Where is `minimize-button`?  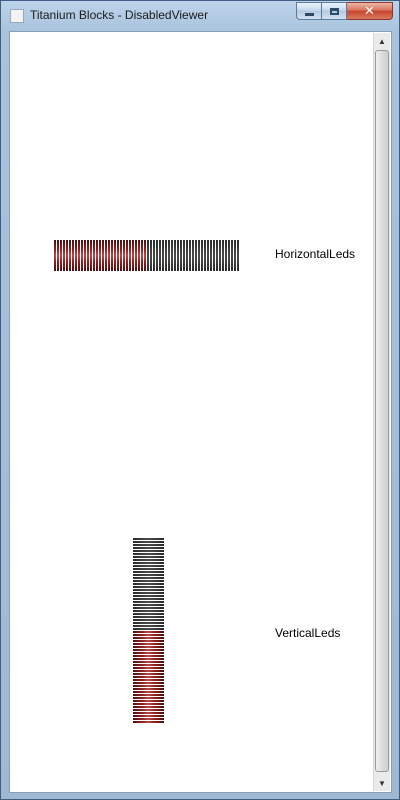
minimize-button is located at coordinates (309, 11).